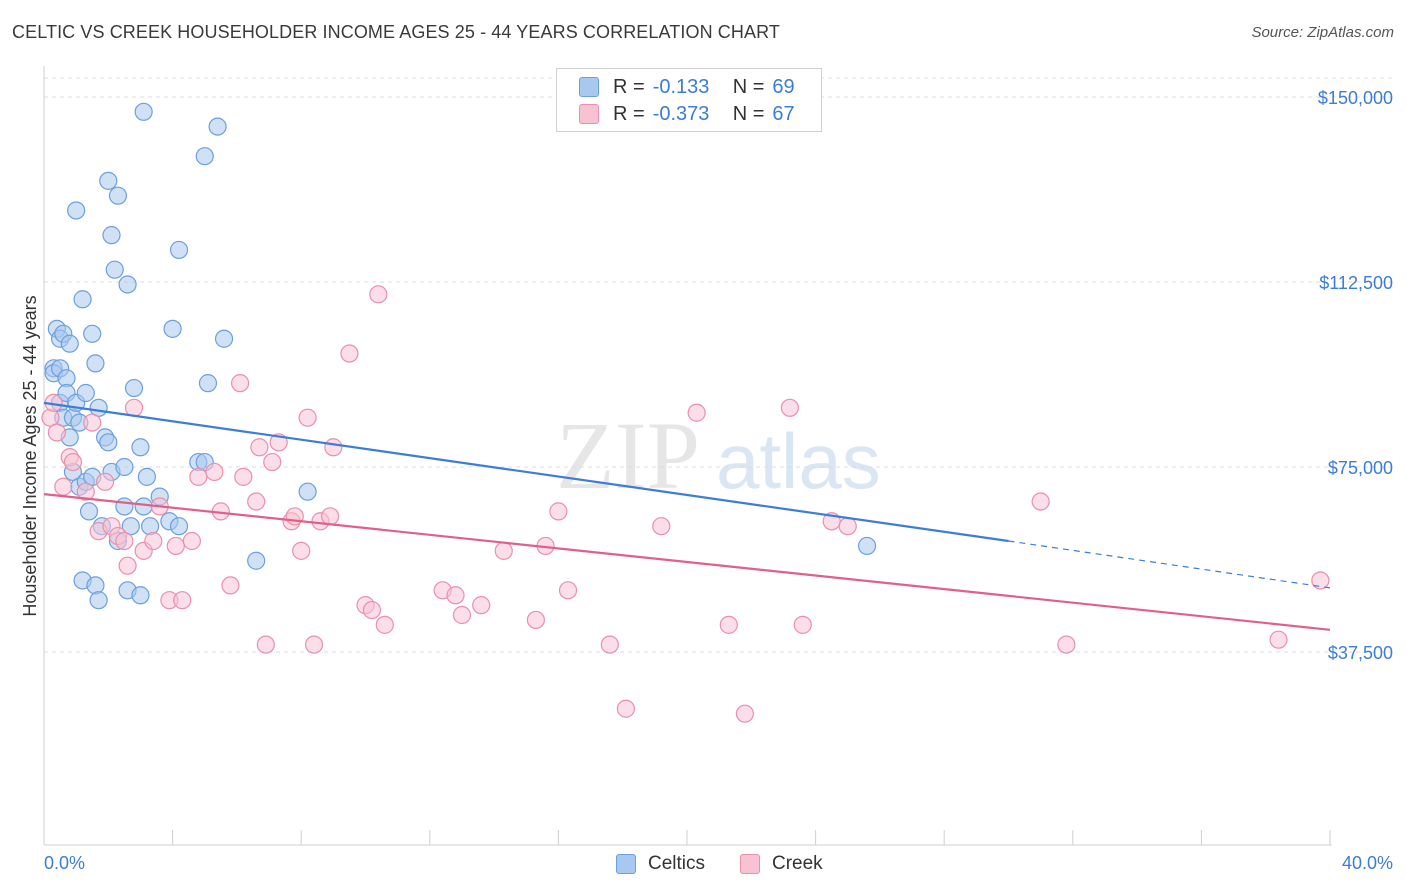 This screenshot has width=1406, height=892. I want to click on y-axis-label: Householder Income Ages 25 - 44 years, so click(30, 455).